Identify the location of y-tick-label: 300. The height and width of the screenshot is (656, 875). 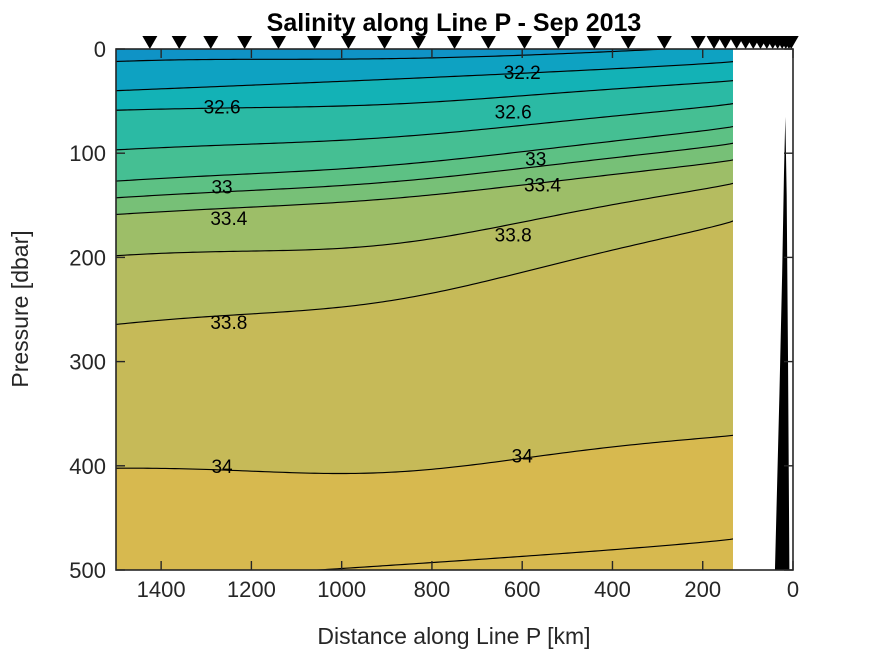
(87, 362).